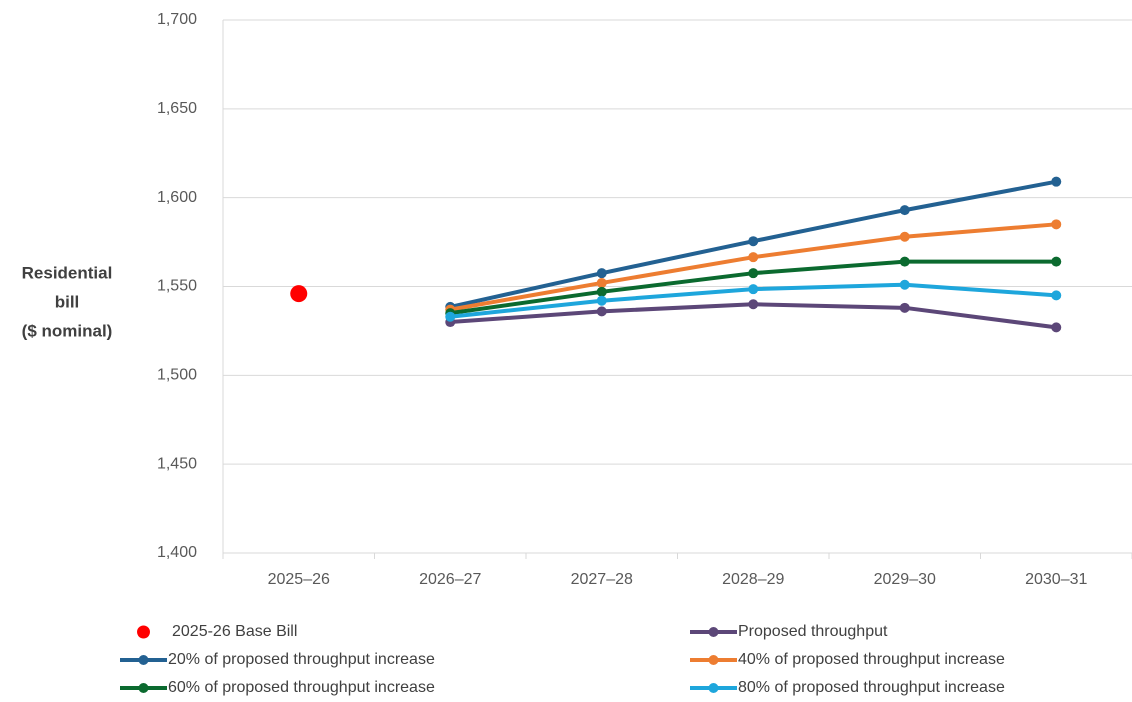 The width and height of the screenshot is (1132, 702). What do you see at coordinates (177, 463) in the screenshot?
I see `y-tick-label: 1,450` at bounding box center [177, 463].